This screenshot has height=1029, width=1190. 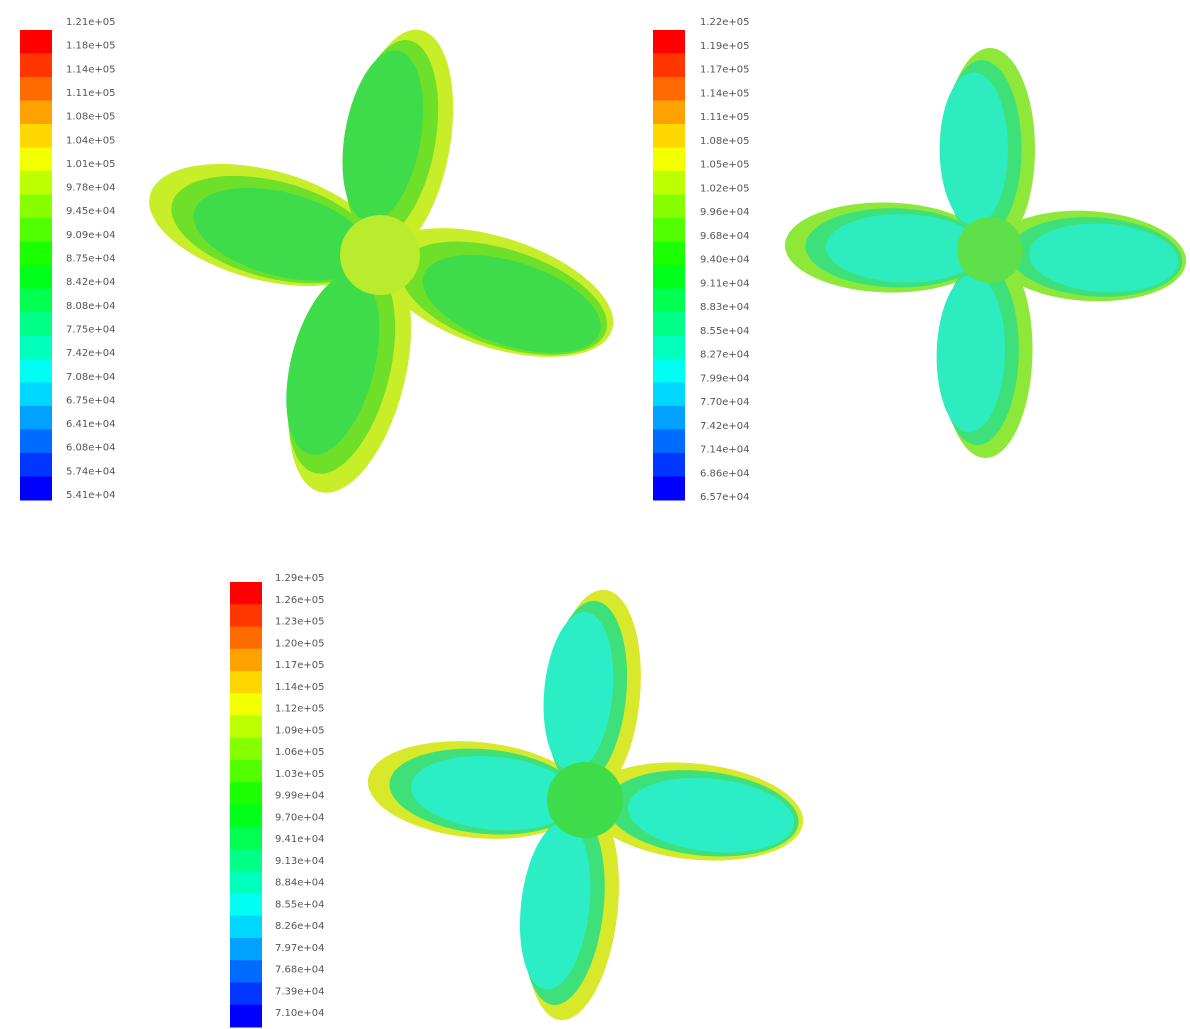 I want to click on colorbar-label: 9.96e+04, so click(x=725, y=212).